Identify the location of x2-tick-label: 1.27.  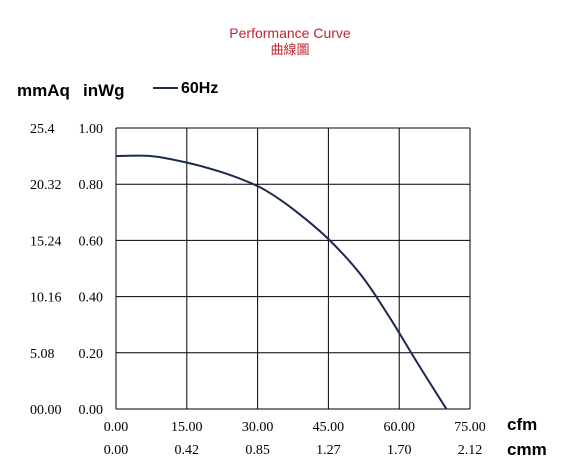
(328, 450).